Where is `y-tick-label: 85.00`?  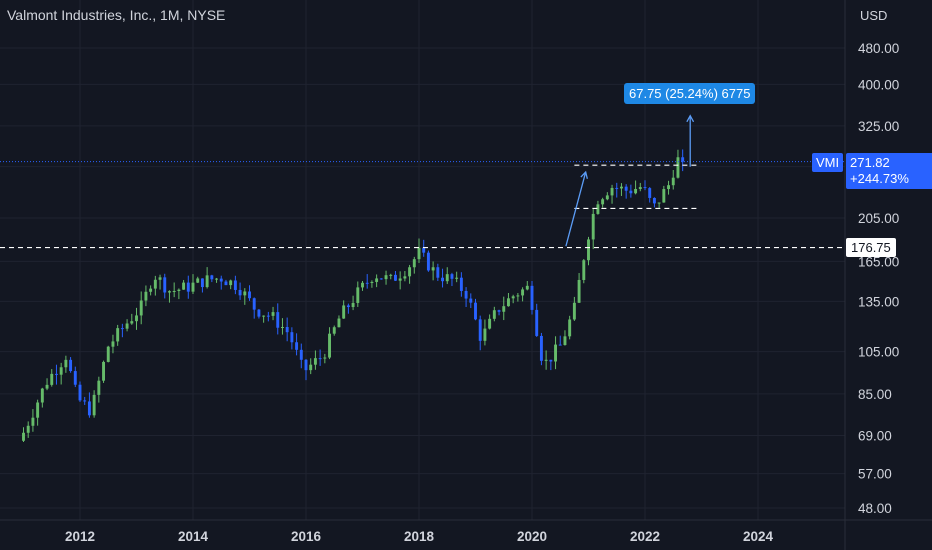 y-tick-label: 85.00 is located at coordinates (875, 394).